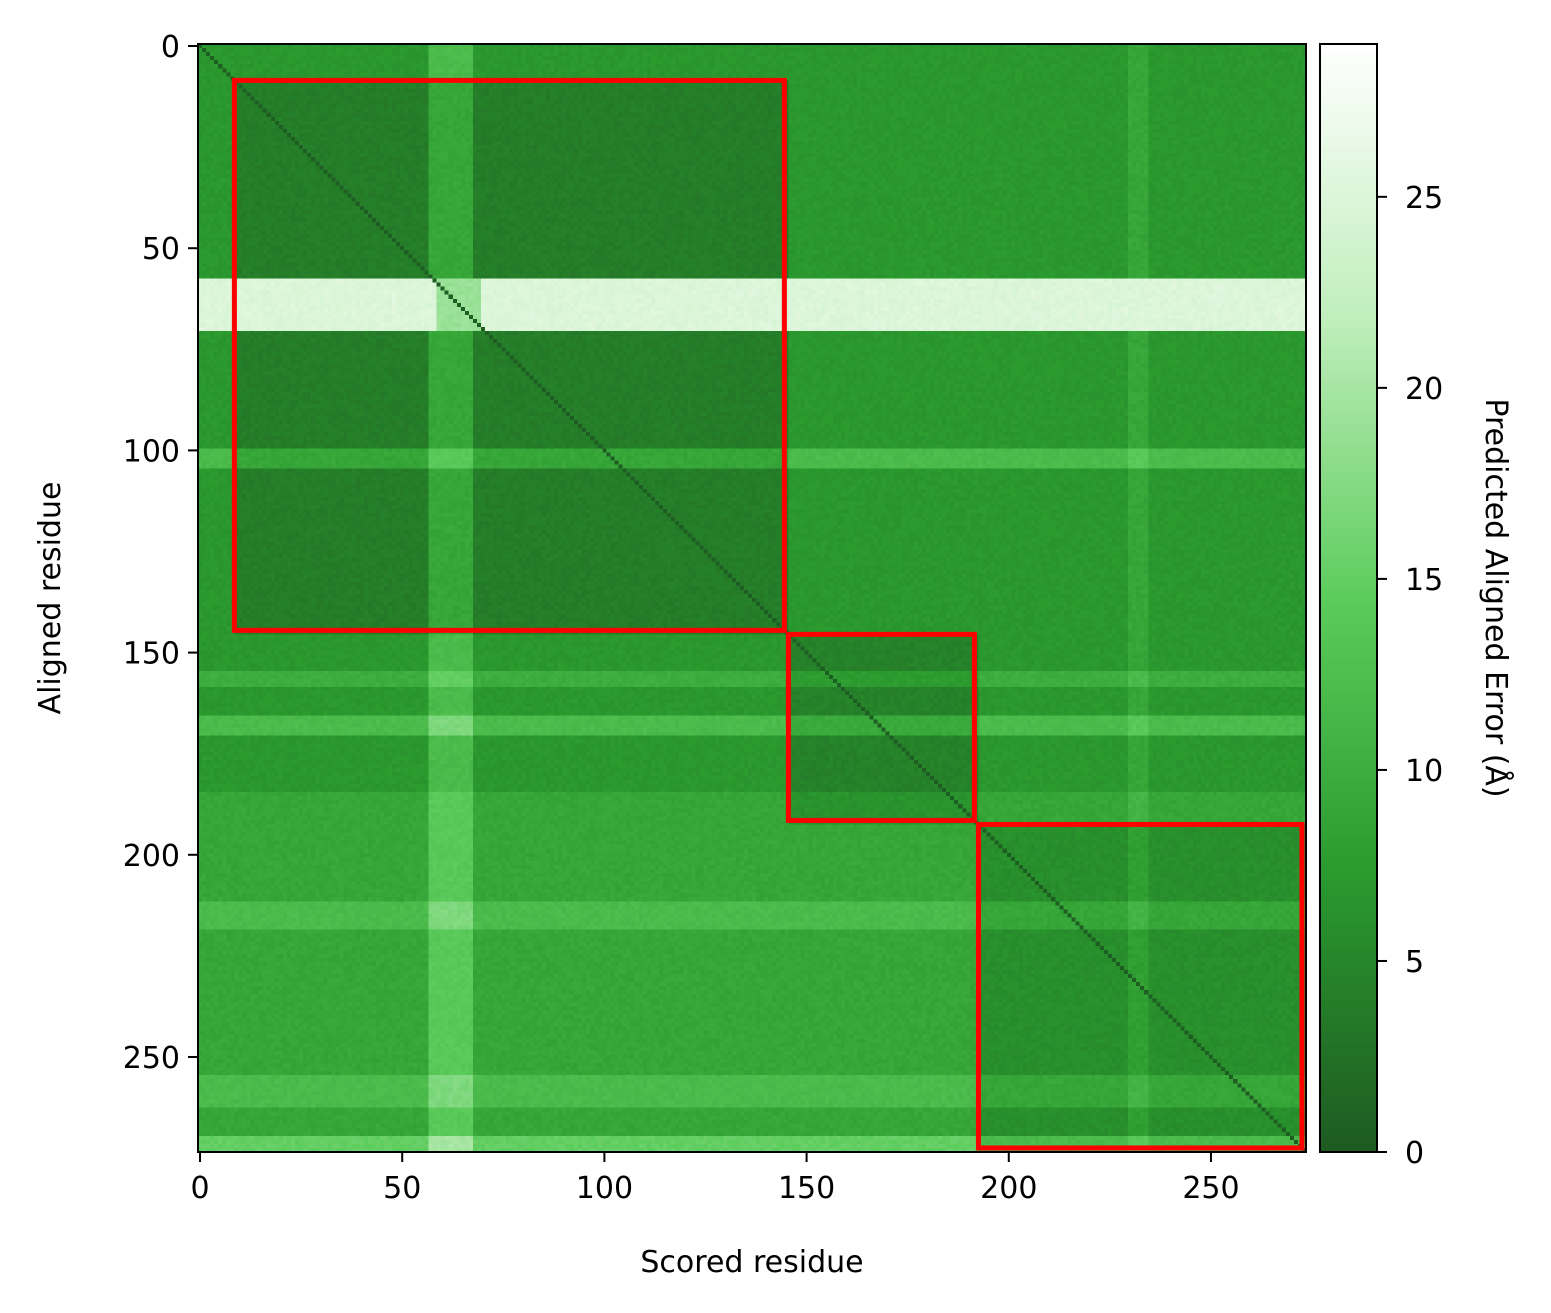  Describe the element at coordinates (1348, 598) in the screenshot. I see `colorbar-bar` at that location.